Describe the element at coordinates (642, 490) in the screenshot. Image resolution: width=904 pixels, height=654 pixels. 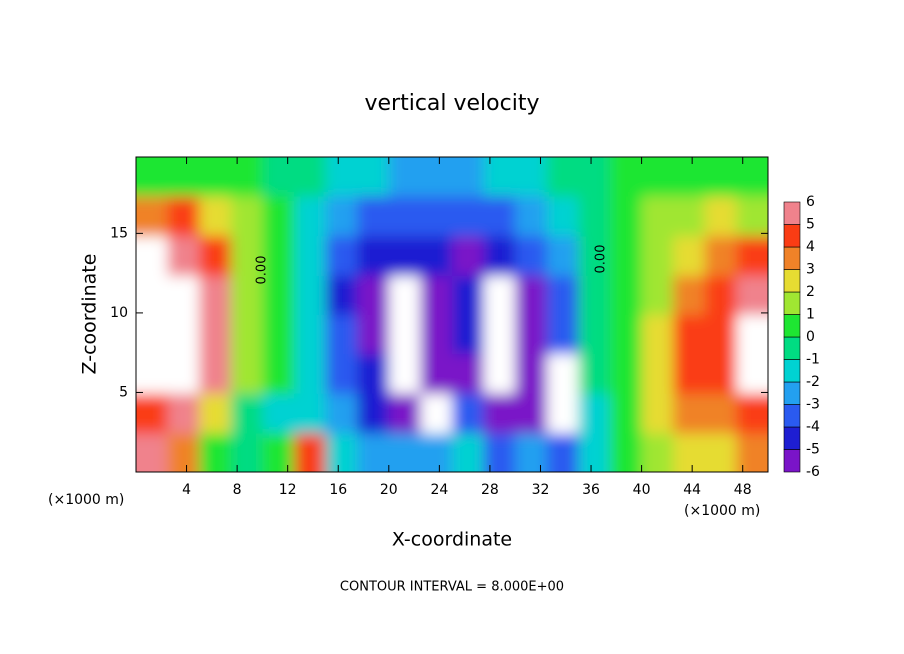
I see `x-tick-label: 40` at that location.